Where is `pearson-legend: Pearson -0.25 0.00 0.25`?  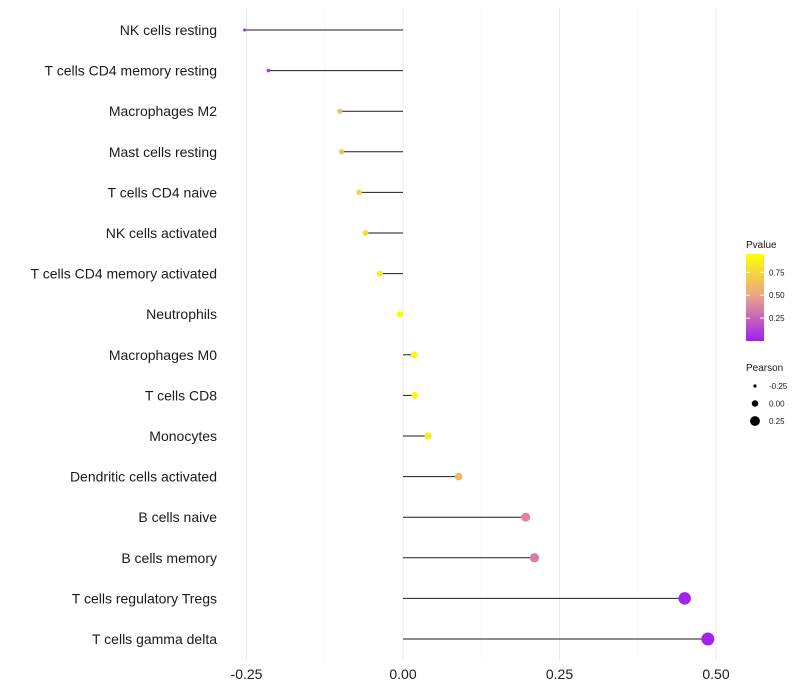 pearson-legend: Pearson -0.25 0.00 0.25 is located at coordinates (767, 394).